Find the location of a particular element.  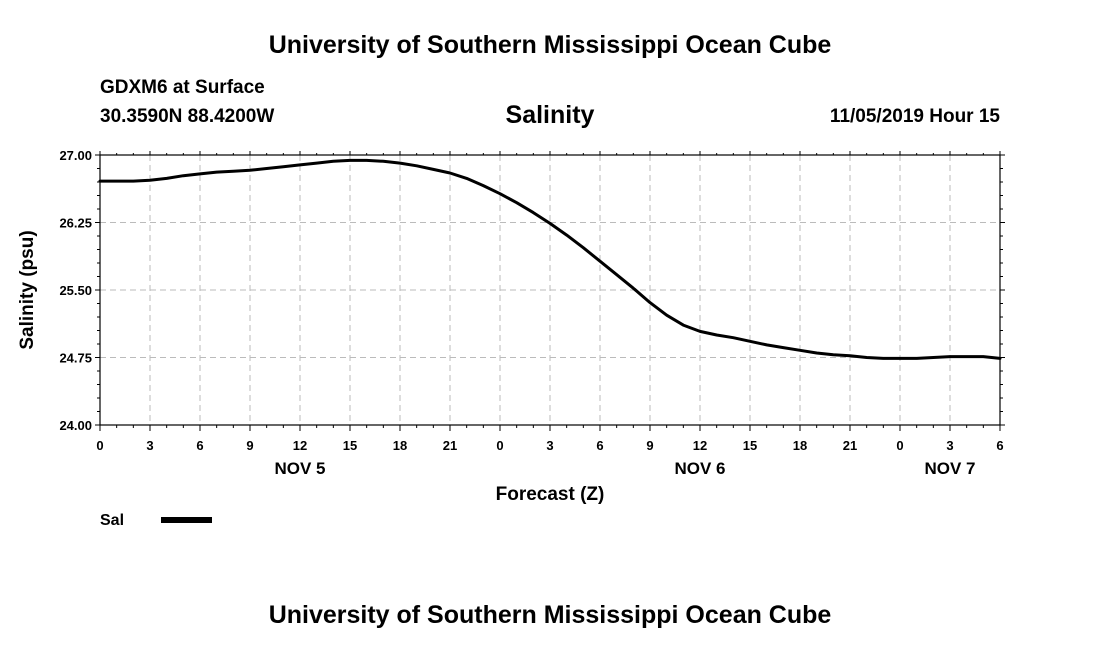

location-label: 30.3590N 88.4200W is located at coordinates (187, 116).